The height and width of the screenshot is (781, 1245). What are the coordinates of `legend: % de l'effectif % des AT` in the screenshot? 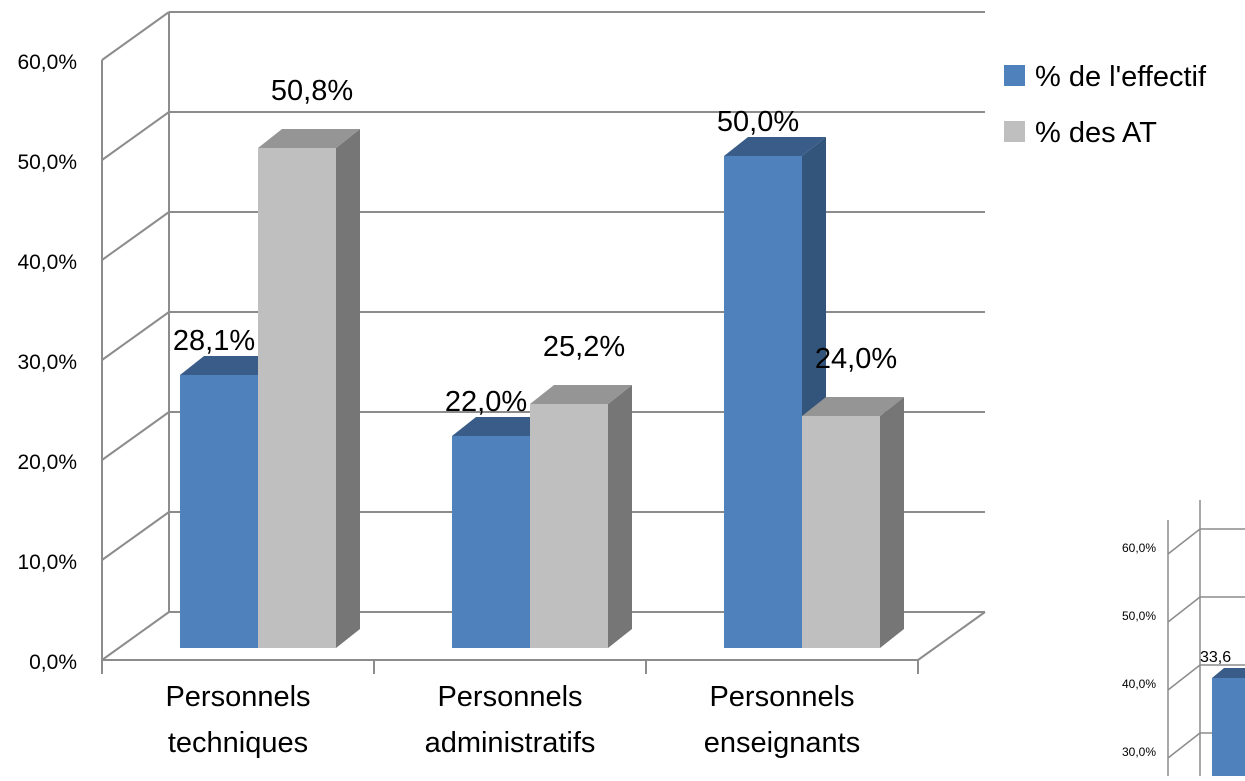 It's located at (1105, 105).